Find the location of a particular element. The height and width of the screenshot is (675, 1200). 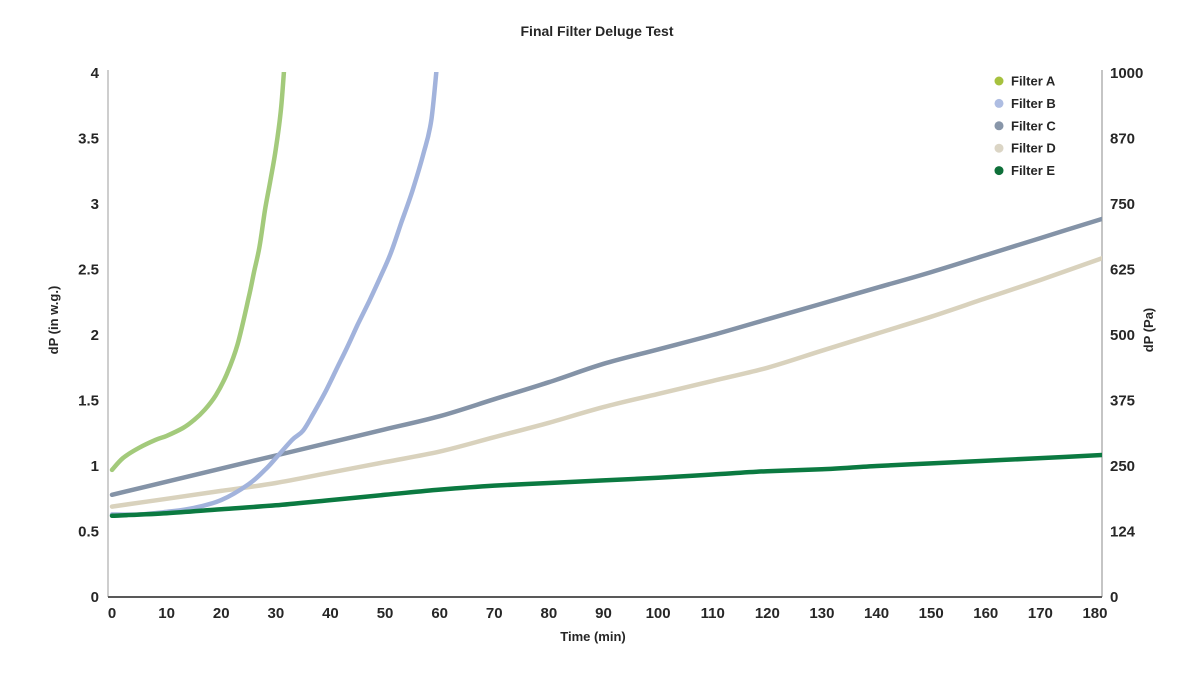

legend-marker-filter-a is located at coordinates (999, 81).